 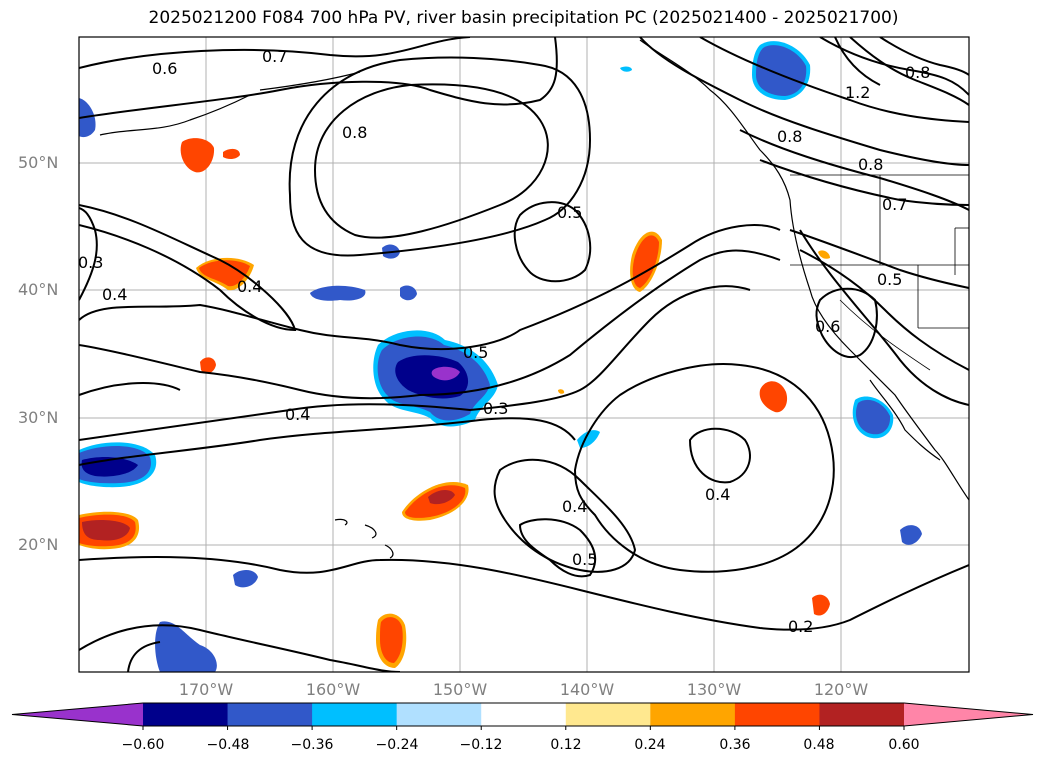 What do you see at coordinates (38, 417) in the screenshot?
I see `lat-label: 30°N` at bounding box center [38, 417].